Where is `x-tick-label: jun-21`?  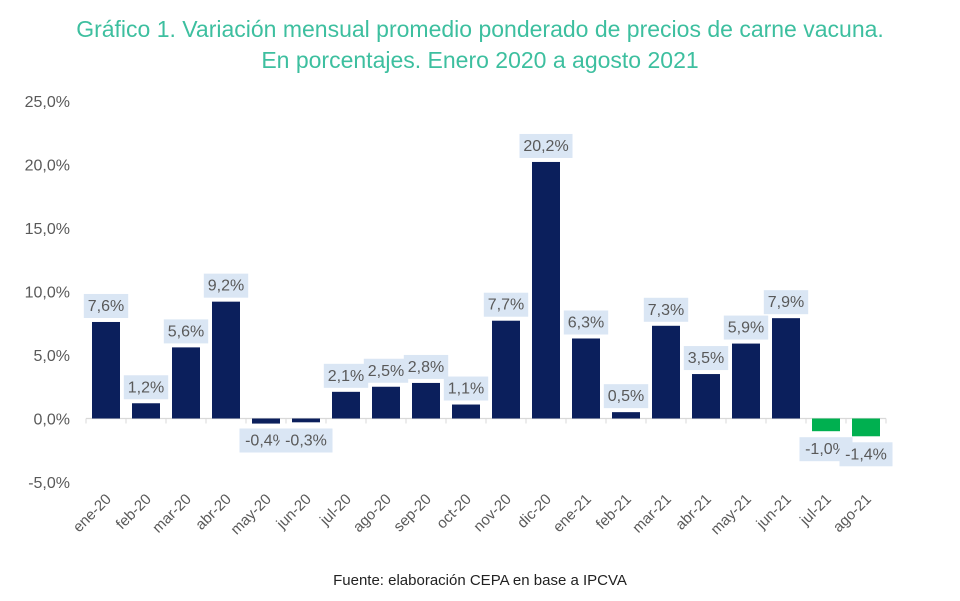
x-tick-label: jun-21 is located at coordinates (774, 512).